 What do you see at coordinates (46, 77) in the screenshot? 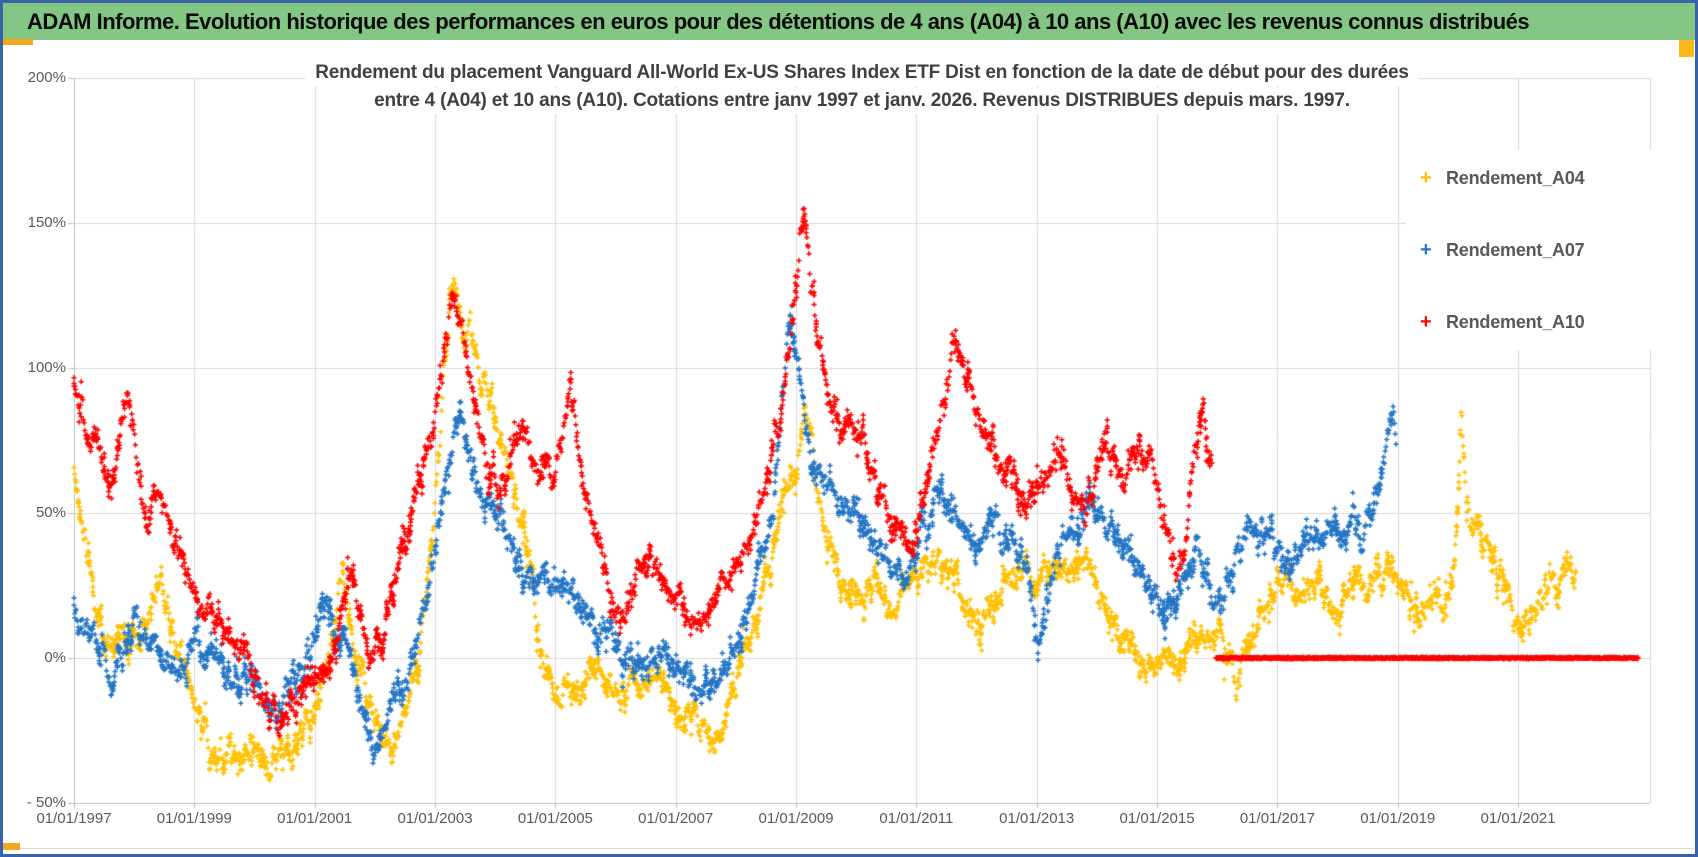
I see `y-axis-label: 200%` at bounding box center [46, 77].